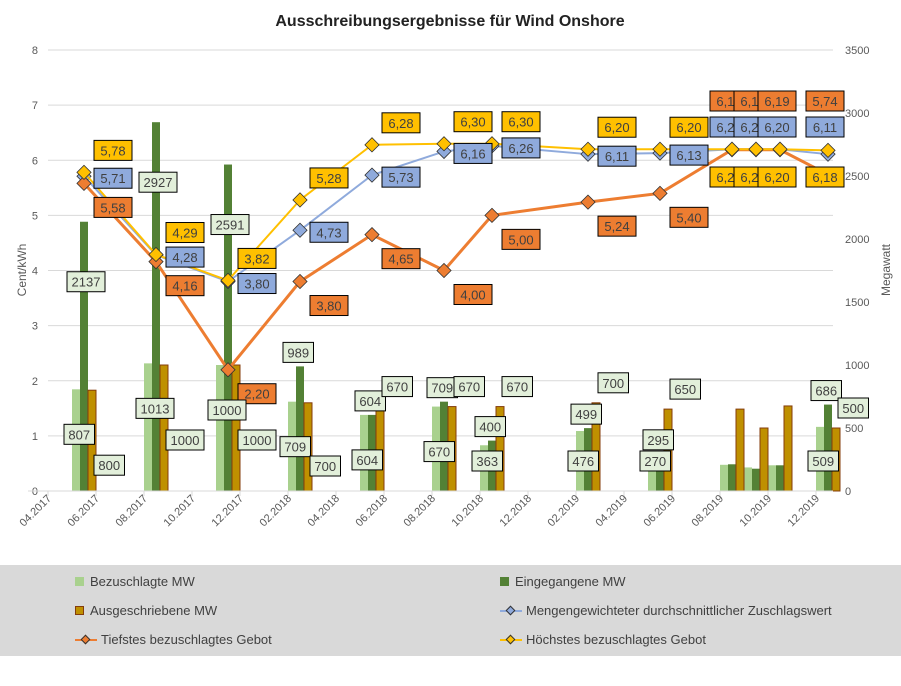 This screenshot has height=686, width=901. What do you see at coordinates (520, 148) in the screenshot?
I see `line-data-label: 6,26` at bounding box center [520, 148].